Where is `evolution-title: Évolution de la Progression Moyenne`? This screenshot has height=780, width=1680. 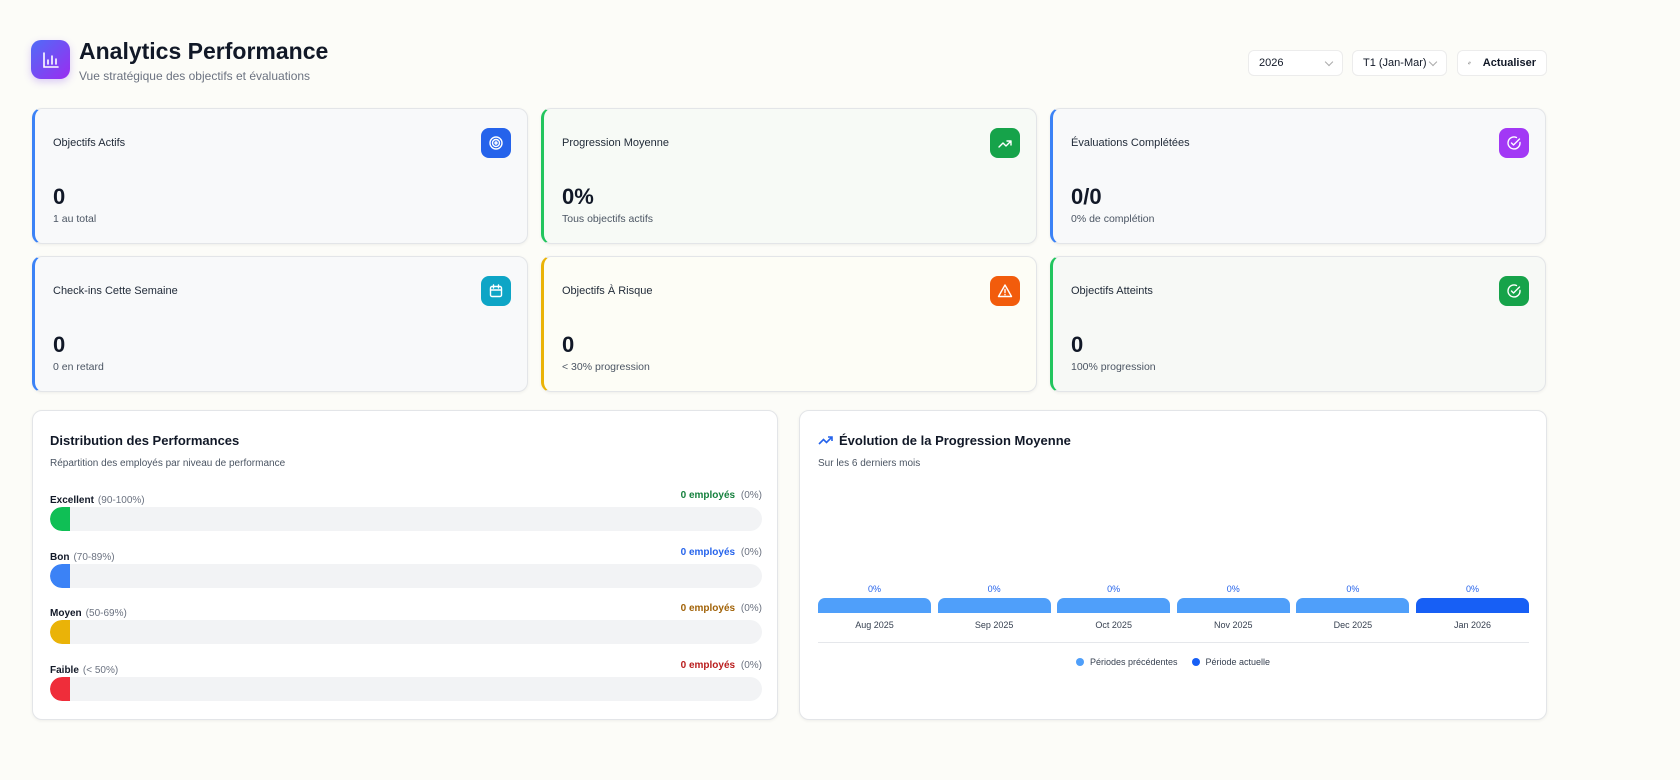
evolution-title: Évolution de la Progression Moyenne is located at coordinates (955, 440).